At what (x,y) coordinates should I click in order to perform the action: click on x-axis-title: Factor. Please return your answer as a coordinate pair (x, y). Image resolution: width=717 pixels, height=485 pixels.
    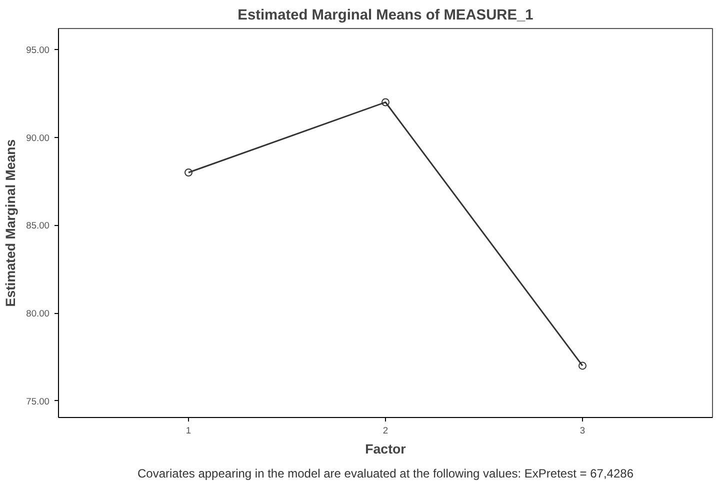
    Looking at the image, I should click on (385, 449).